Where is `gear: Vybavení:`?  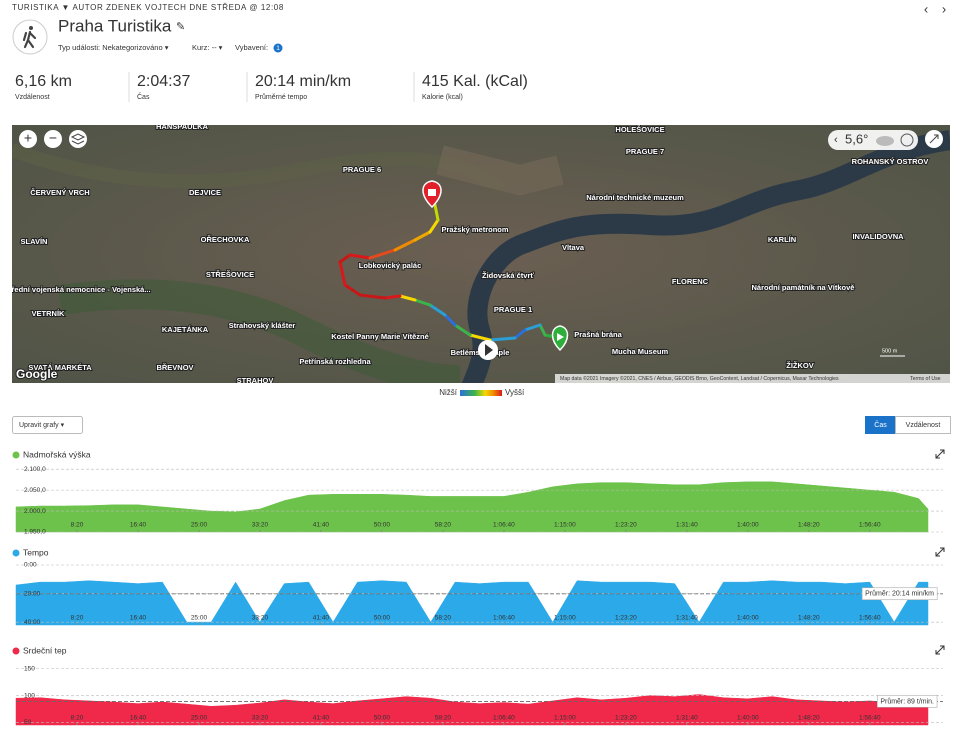 gear: Vybavení: is located at coordinates (251, 47).